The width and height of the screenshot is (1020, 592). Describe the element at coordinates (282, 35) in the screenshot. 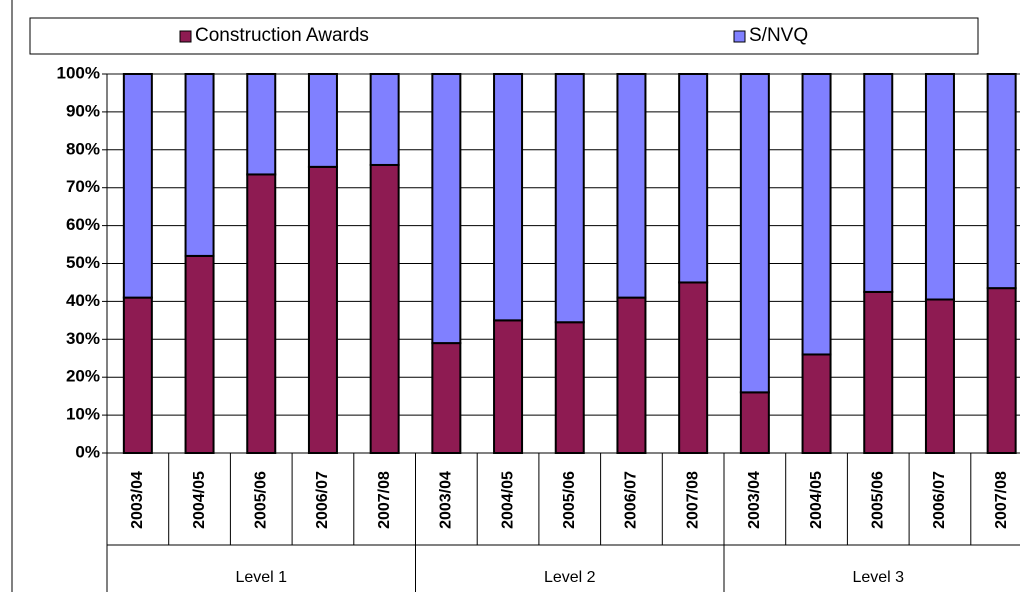

I see `legend-label: Construction Awards` at that location.